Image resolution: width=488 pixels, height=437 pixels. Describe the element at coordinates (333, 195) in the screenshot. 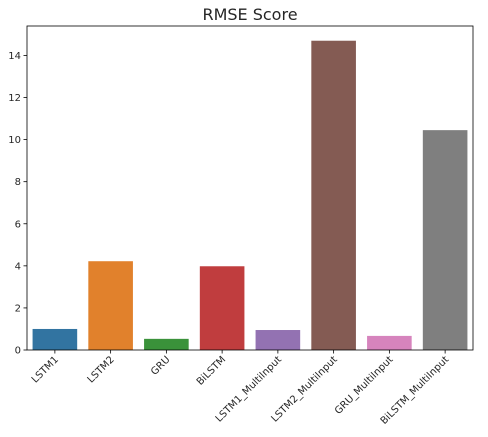

I see `bar-lstm2-multiinput` at that location.